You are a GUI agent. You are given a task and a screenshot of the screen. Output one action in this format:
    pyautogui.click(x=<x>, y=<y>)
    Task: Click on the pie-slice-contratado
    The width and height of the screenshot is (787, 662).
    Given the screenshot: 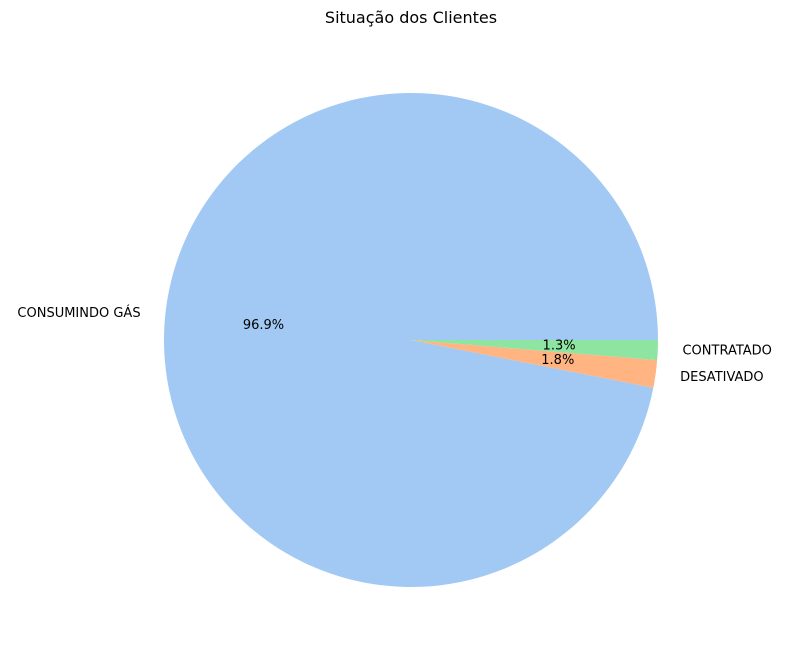 What is the action you would take?
    pyautogui.click(x=534, y=350)
    